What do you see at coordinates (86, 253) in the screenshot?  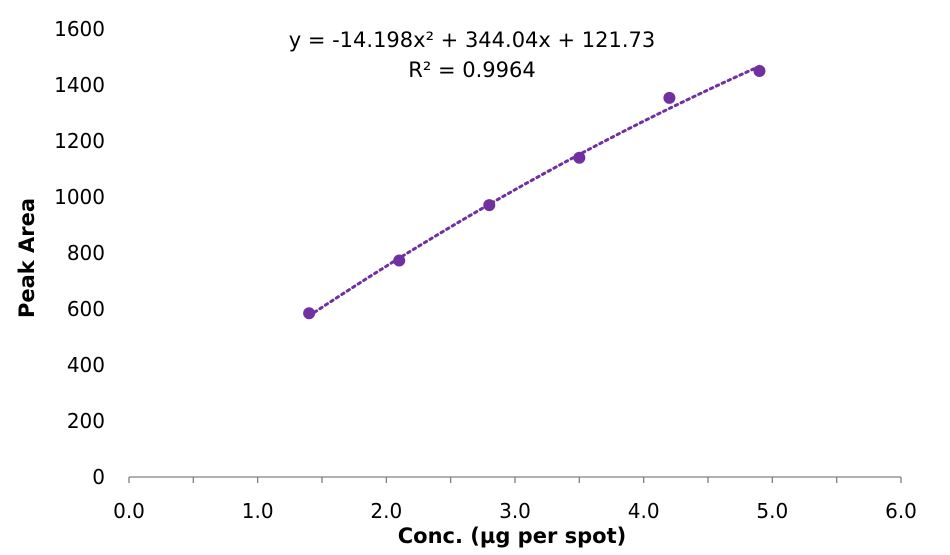 I see `y-tick-label: 800` at bounding box center [86, 253].